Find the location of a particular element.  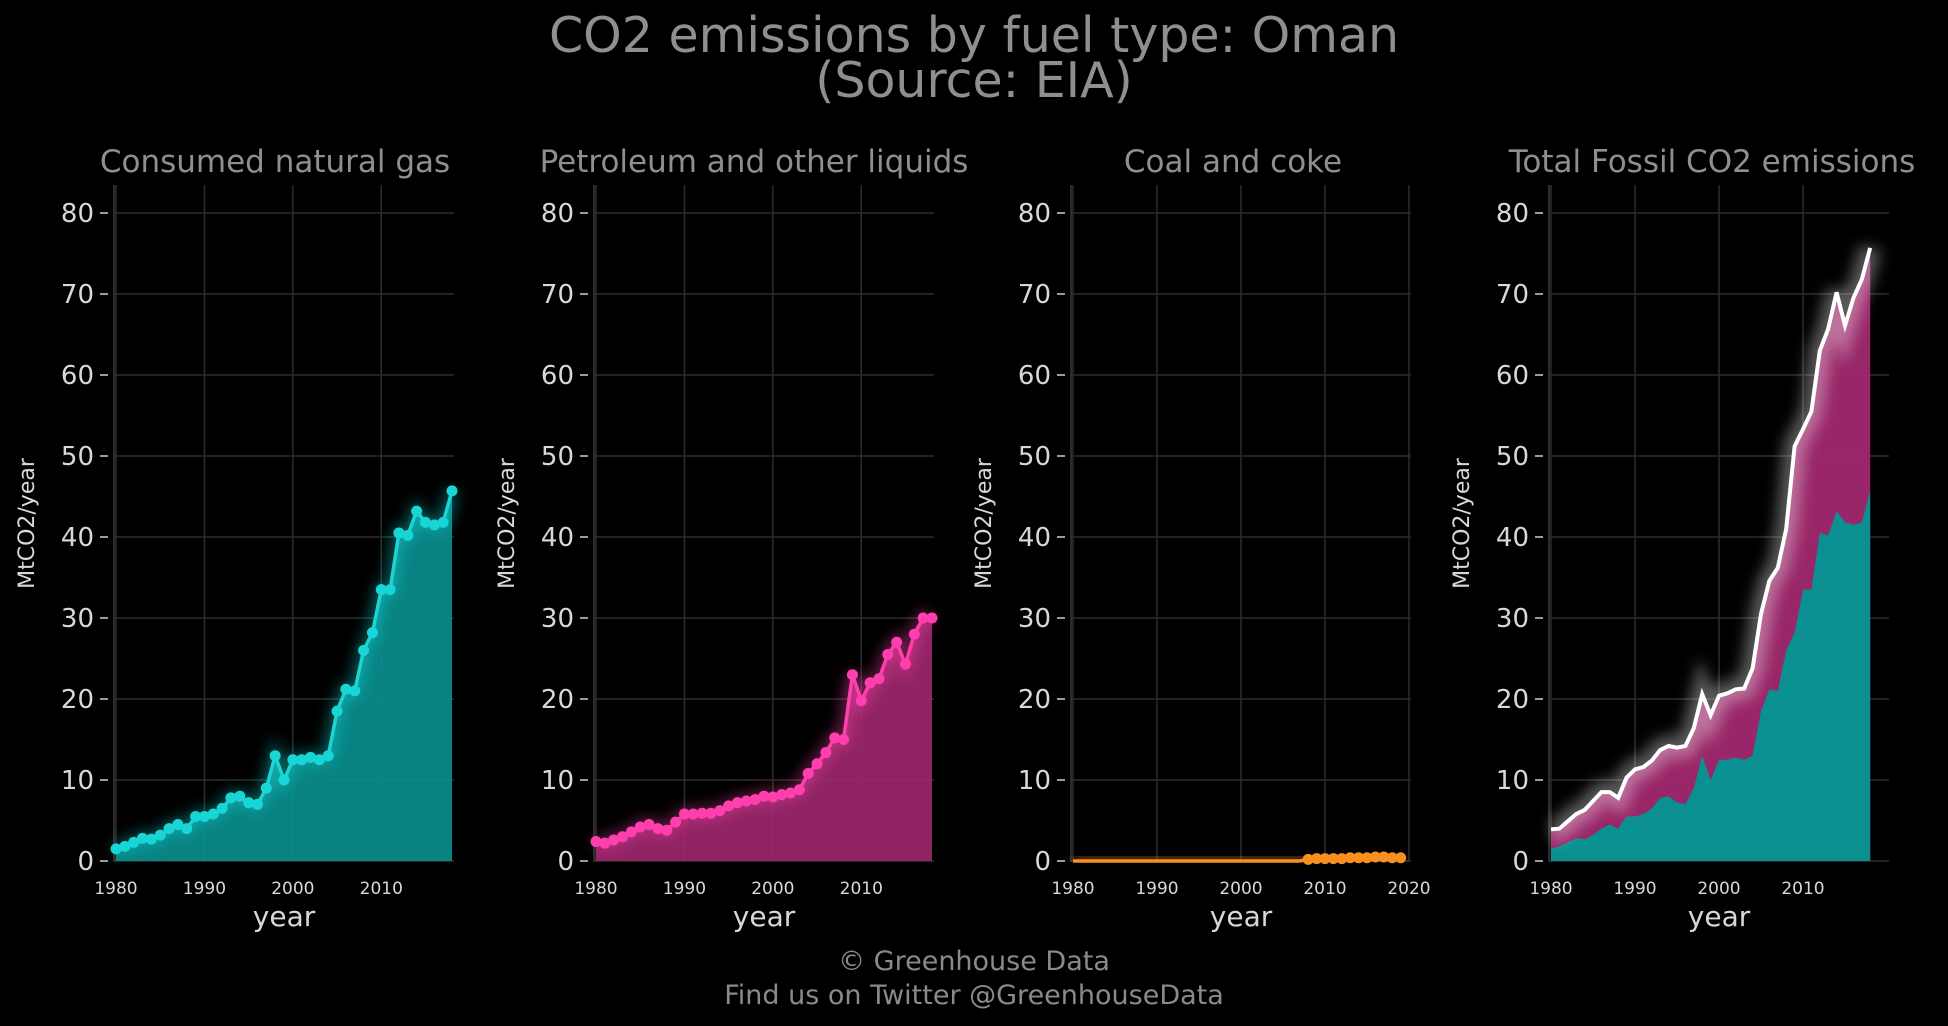

panel-title: Total Fossil CO2 emissions is located at coordinates (1712, 162).